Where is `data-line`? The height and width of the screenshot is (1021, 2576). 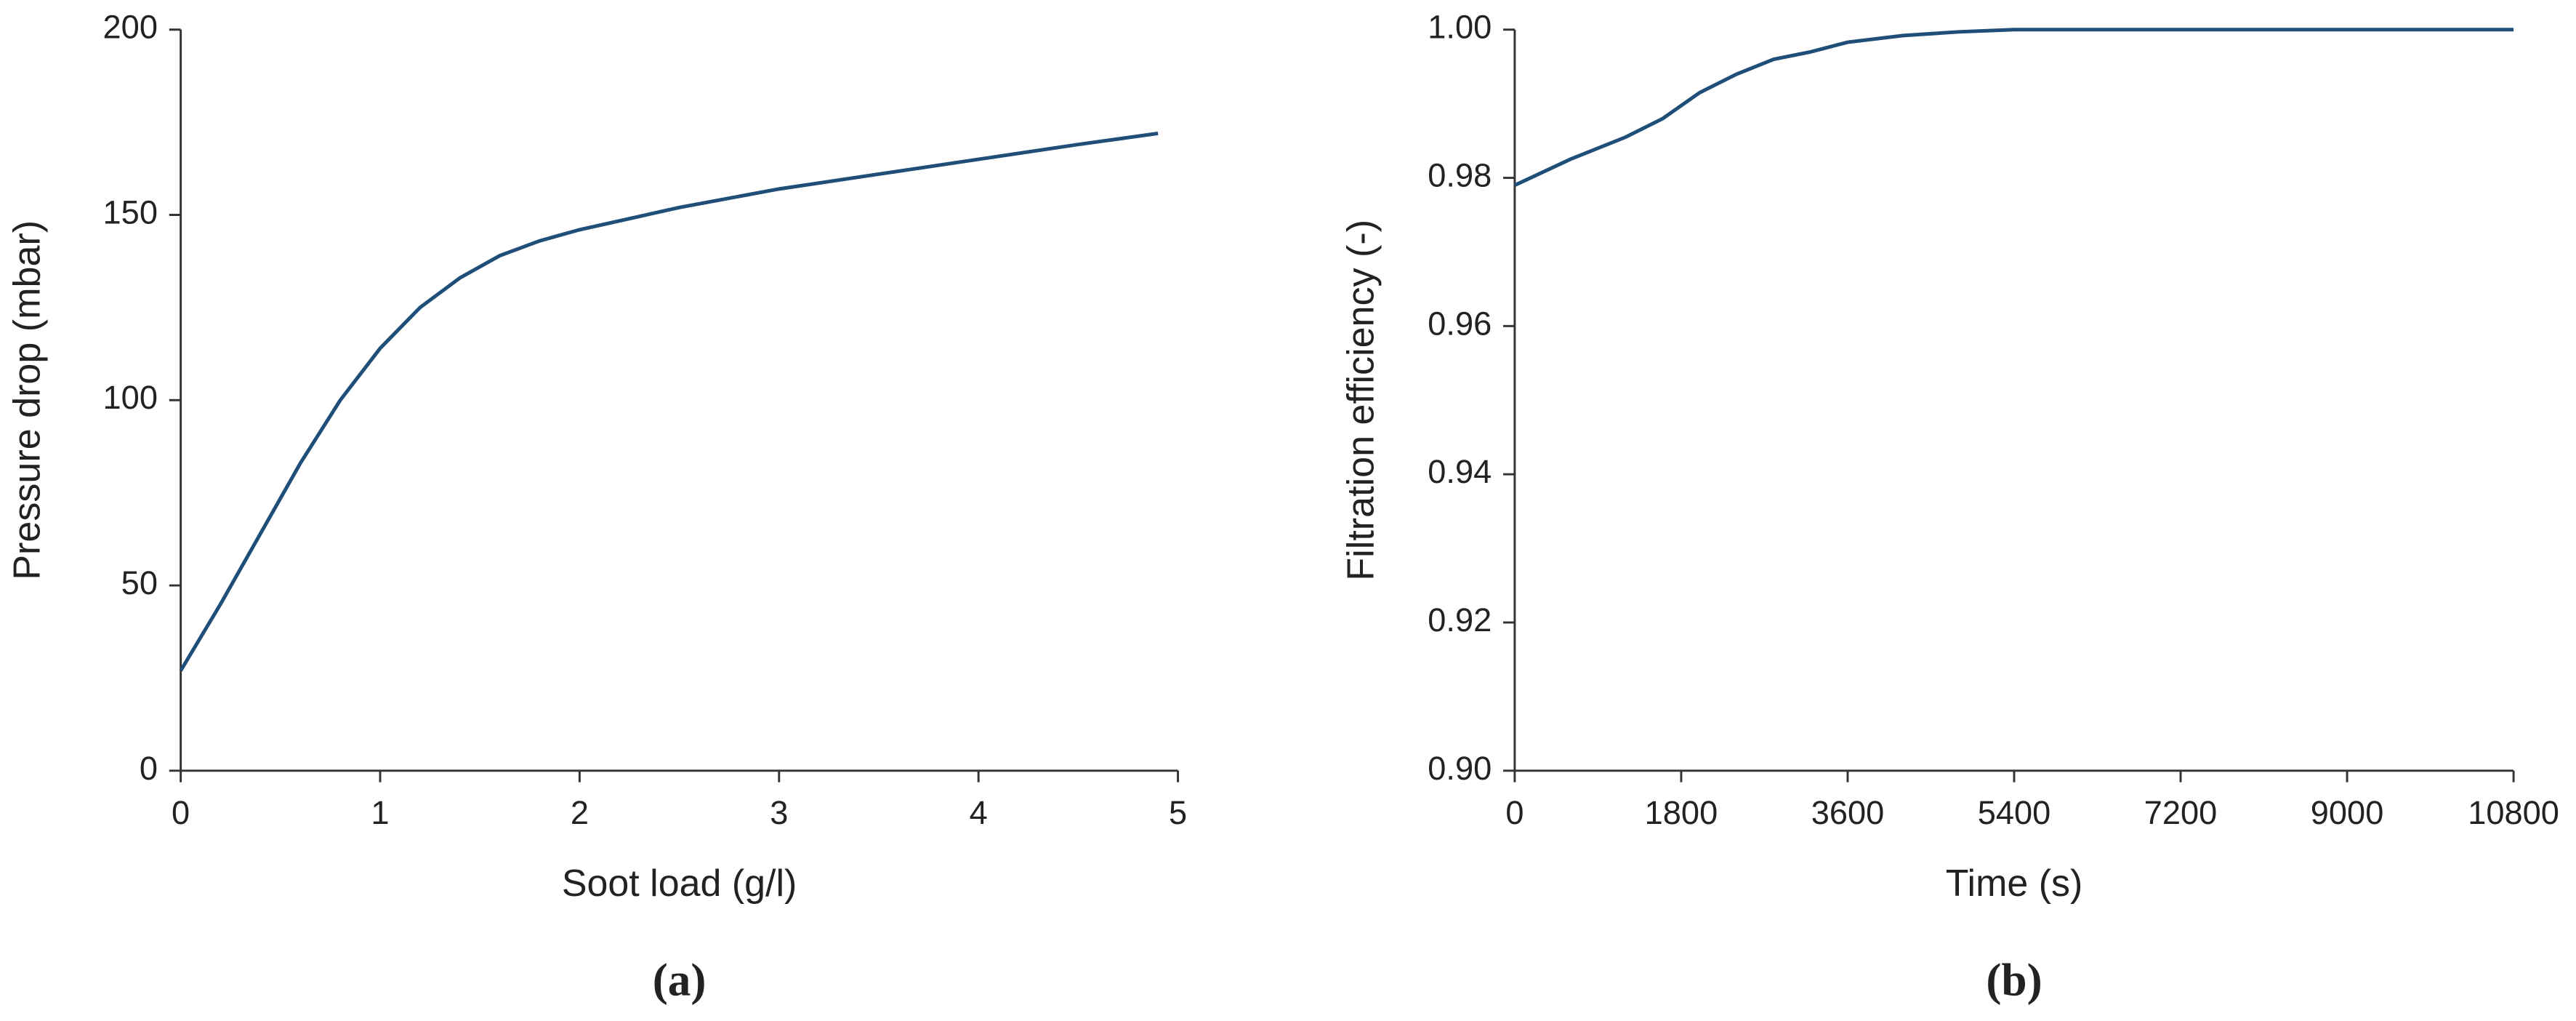 data-line is located at coordinates (2013, 108).